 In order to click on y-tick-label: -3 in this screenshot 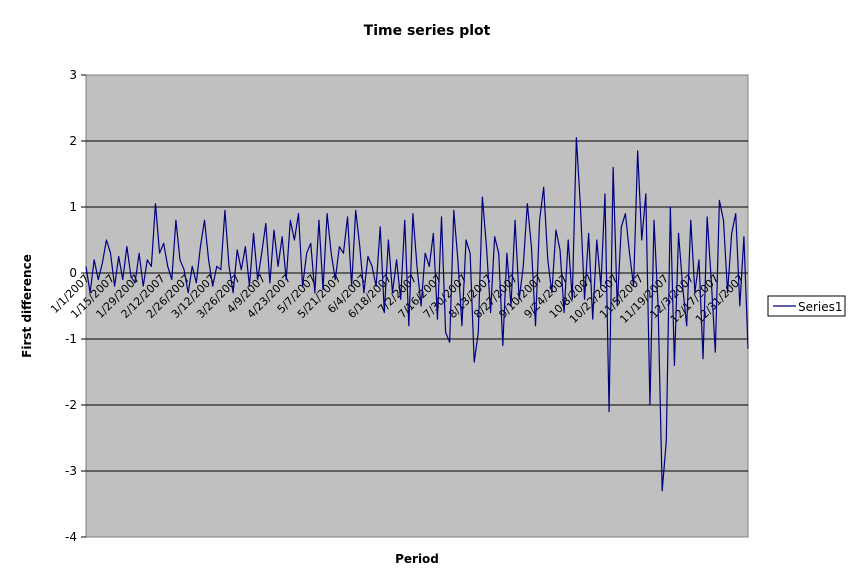, I will do `click(71, 471)`.